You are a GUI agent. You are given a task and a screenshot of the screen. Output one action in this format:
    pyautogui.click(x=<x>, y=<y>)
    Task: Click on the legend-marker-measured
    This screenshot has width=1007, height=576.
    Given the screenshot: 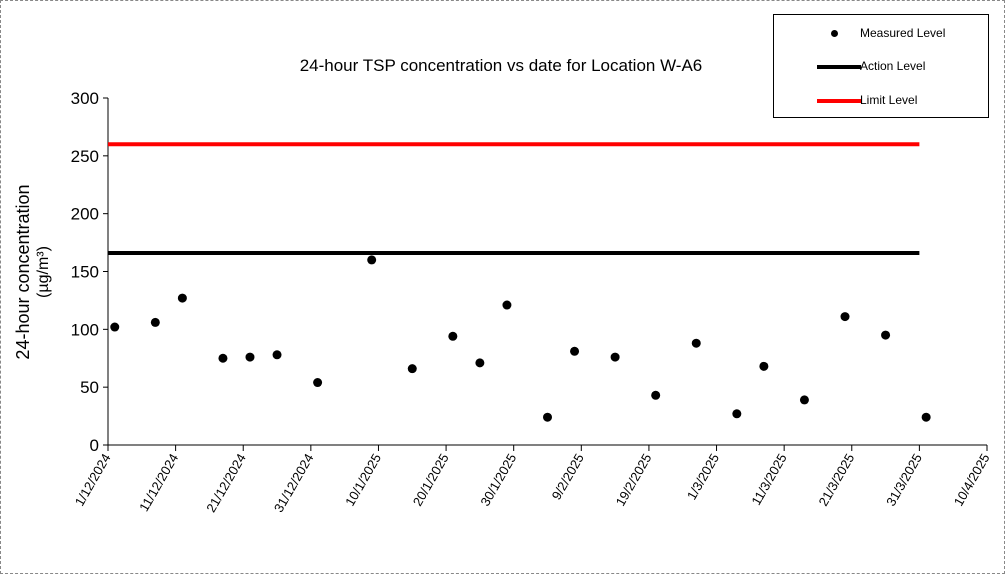 What is the action you would take?
    pyautogui.click(x=834, y=33)
    